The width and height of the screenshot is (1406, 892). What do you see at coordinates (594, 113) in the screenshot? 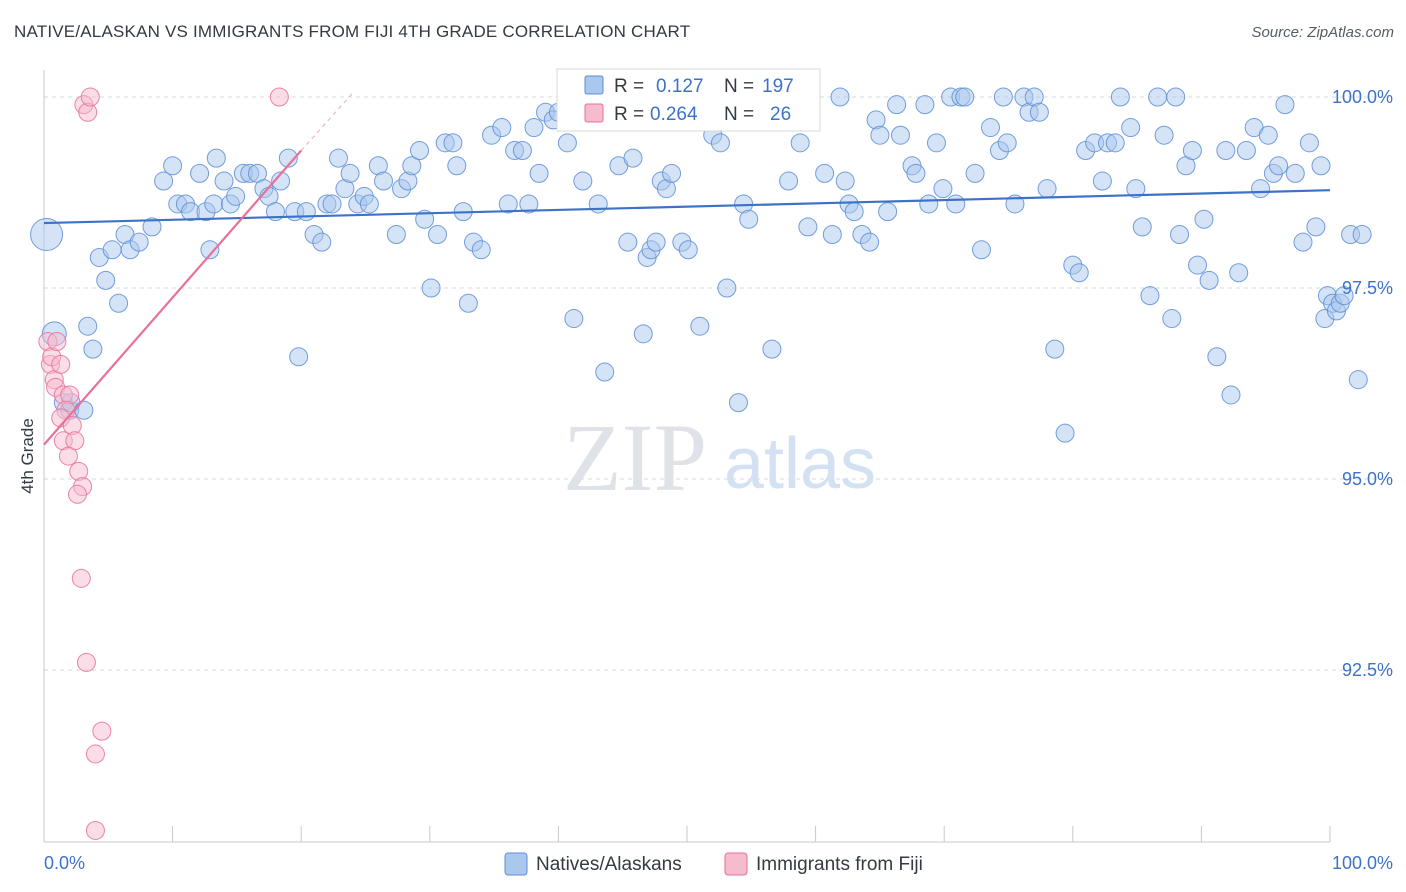
I see `stats-swatch-pink` at bounding box center [594, 113].